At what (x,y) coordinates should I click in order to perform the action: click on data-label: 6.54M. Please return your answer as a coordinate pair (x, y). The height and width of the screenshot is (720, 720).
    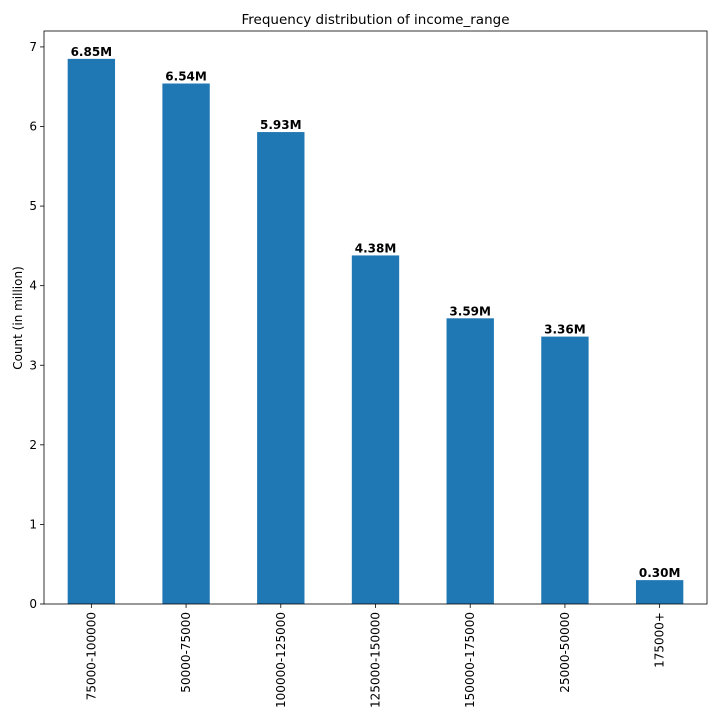
    Looking at the image, I should click on (186, 77).